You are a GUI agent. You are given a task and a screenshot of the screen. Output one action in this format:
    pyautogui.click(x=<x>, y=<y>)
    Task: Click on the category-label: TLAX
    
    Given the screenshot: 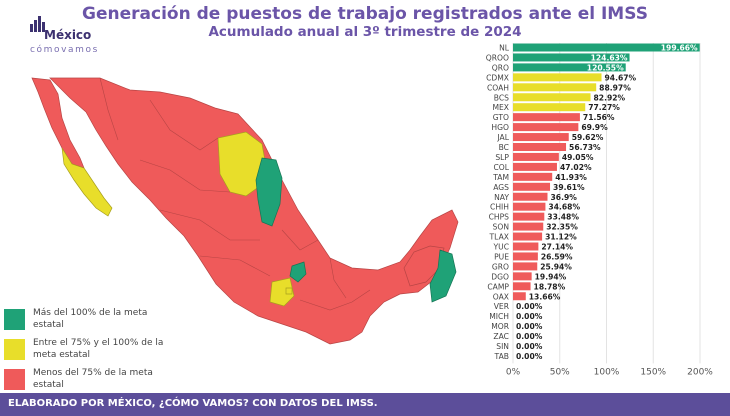 What is the action you would take?
    pyautogui.click(x=499, y=237)
    